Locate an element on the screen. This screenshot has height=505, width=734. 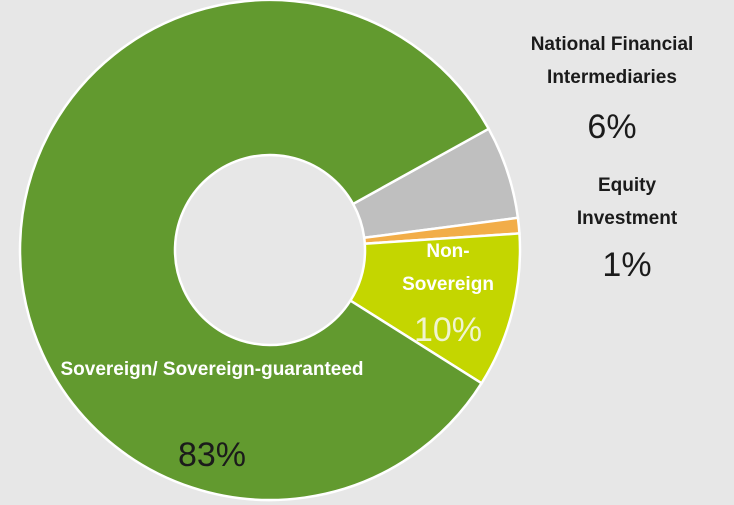
value-label: 10% is located at coordinates (448, 330).